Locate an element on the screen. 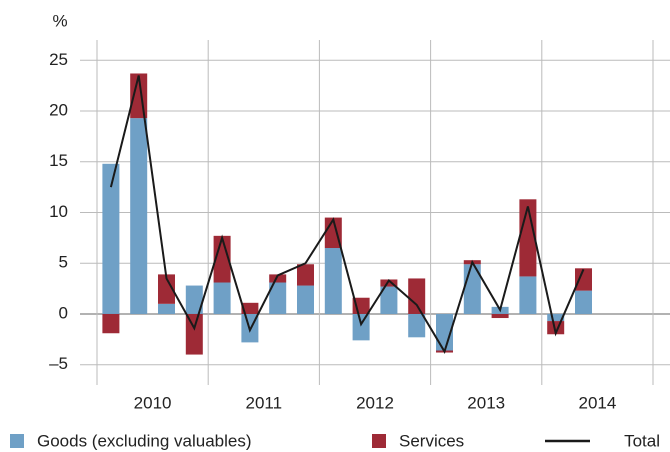 The height and width of the screenshot is (452, 670). legend-label: Total is located at coordinates (642, 440).